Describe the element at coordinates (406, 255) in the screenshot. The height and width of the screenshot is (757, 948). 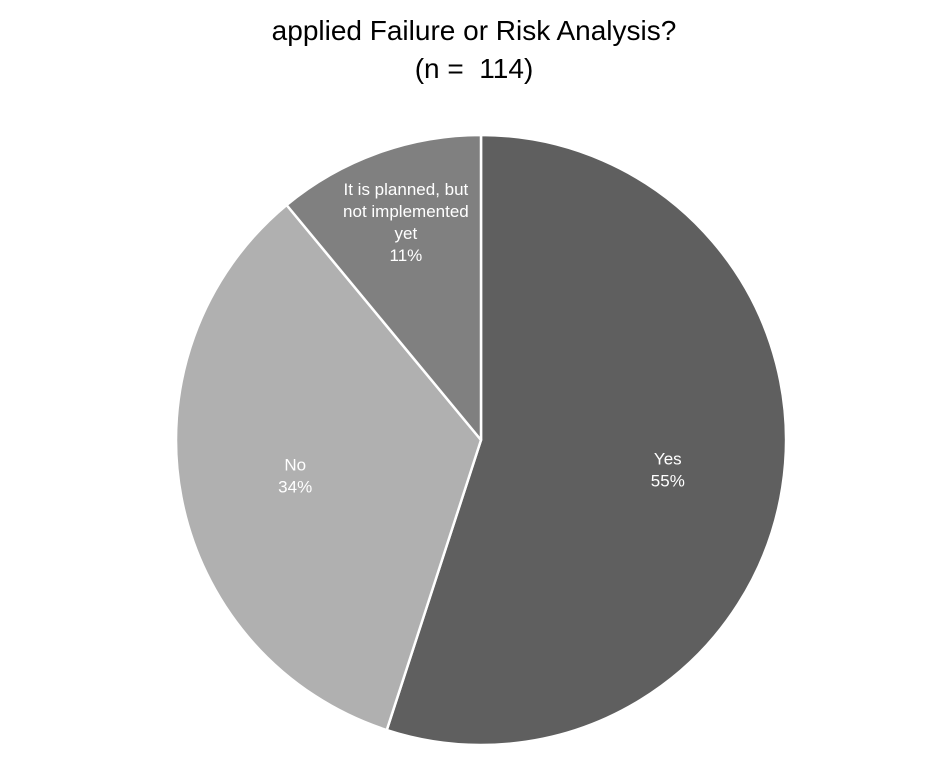
I see `slice-value-label: 11%` at that location.